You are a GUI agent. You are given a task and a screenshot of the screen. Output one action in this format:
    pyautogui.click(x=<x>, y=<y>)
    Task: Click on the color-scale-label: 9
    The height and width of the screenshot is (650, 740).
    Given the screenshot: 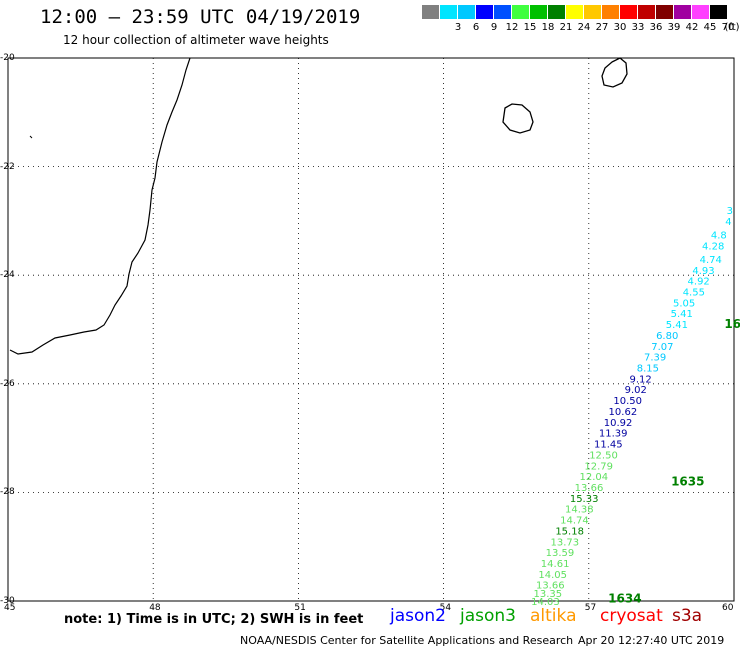 What is the action you would take?
    pyautogui.click(x=494, y=27)
    